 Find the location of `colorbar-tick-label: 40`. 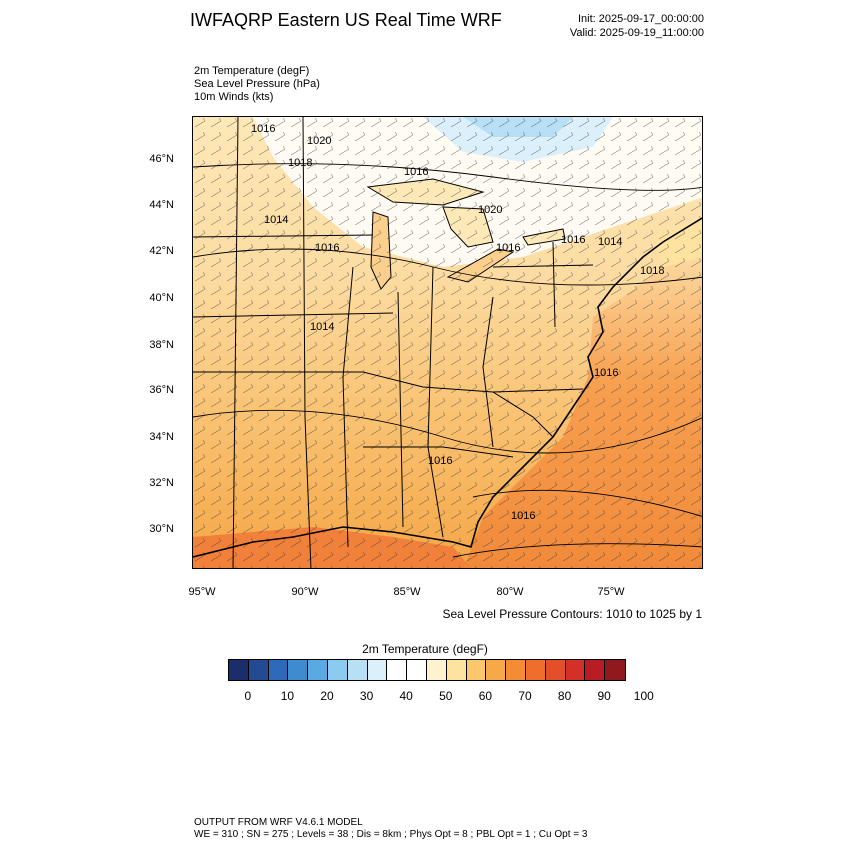

colorbar-tick-label: 40 is located at coordinates (406, 696).